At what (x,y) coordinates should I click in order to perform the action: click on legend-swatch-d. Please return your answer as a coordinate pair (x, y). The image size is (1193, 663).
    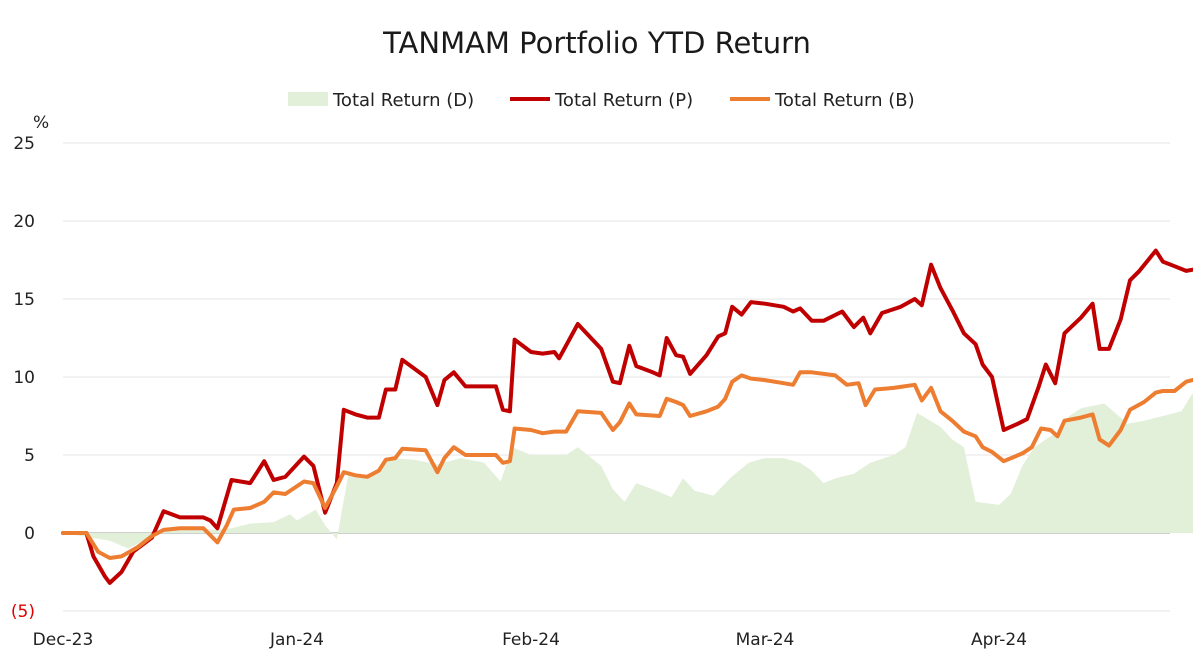
    Looking at the image, I should click on (308, 99).